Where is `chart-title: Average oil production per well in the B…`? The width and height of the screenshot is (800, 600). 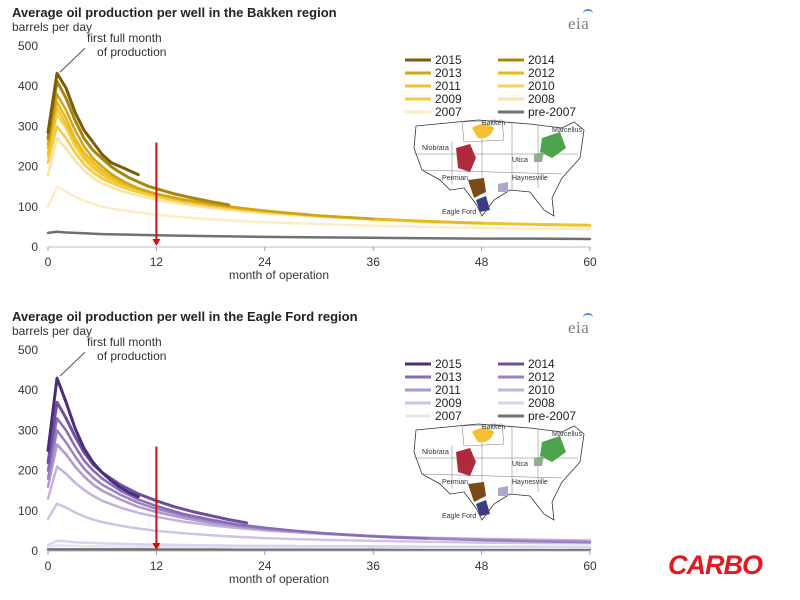 chart-title: Average oil production per well in the B… is located at coordinates (174, 12).